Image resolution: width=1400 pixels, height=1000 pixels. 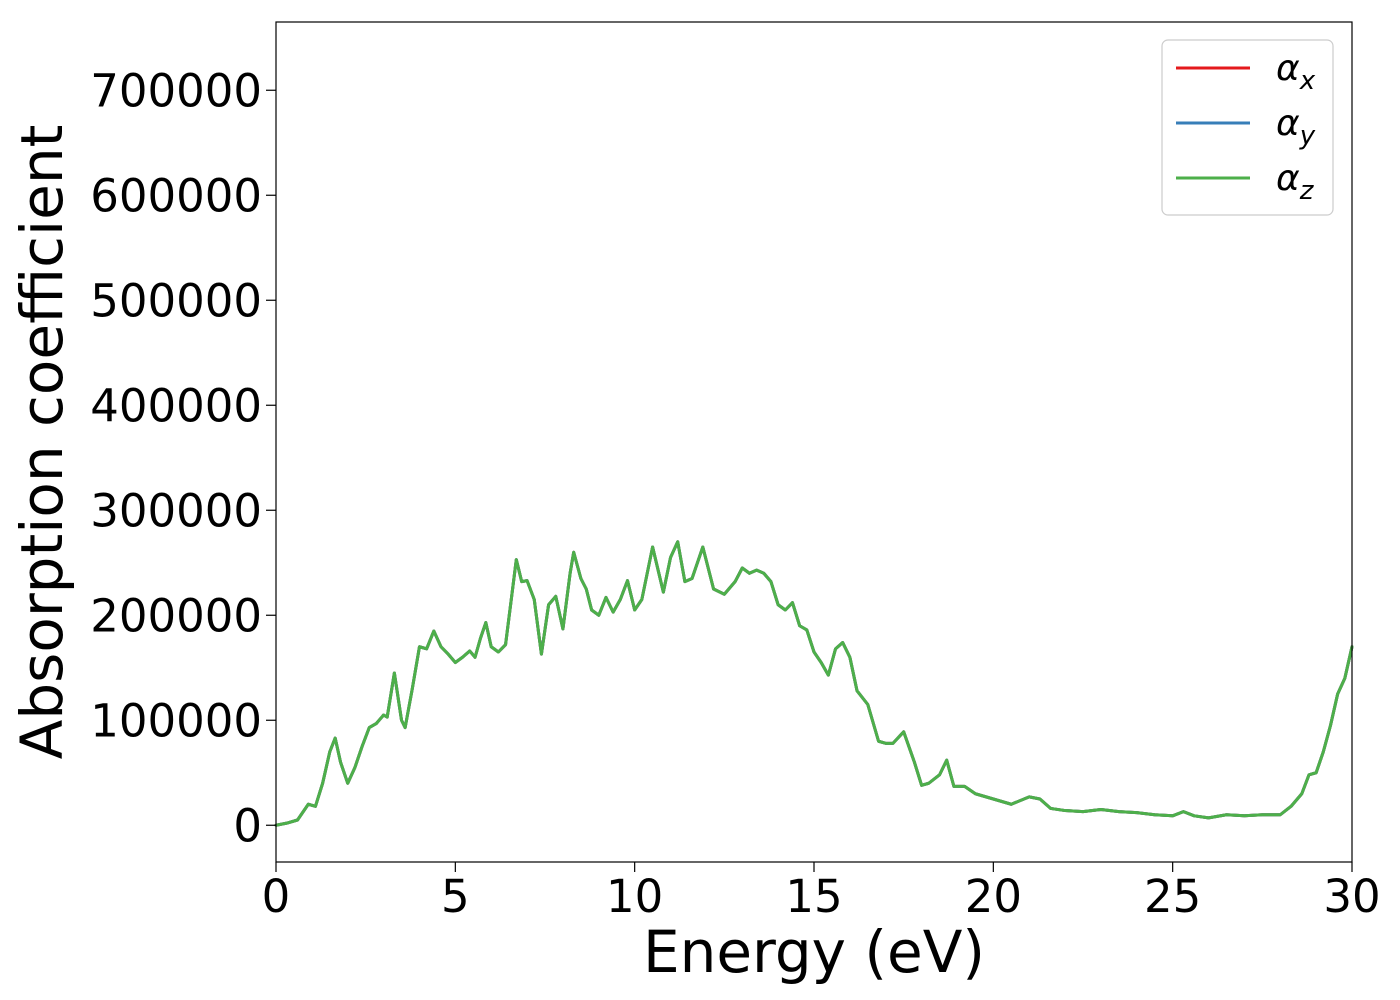 I want to click on y-tick-label: 600000, so click(x=176, y=195).